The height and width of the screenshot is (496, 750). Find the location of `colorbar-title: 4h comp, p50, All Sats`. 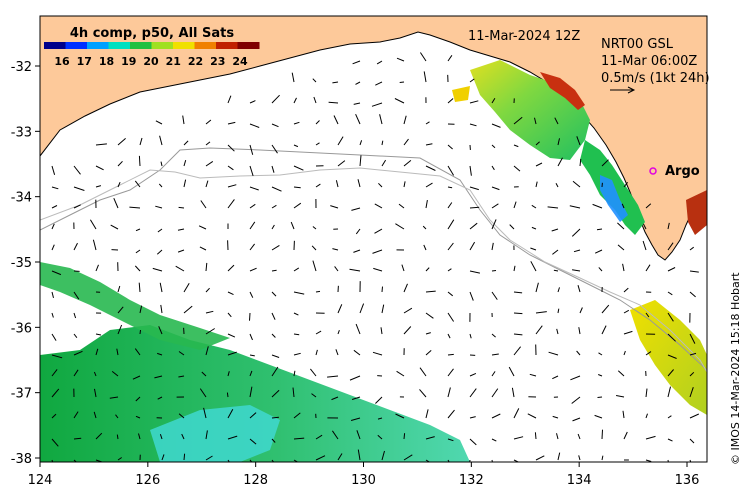

colorbar-title: 4h comp, p50, All Sats is located at coordinates (152, 33).